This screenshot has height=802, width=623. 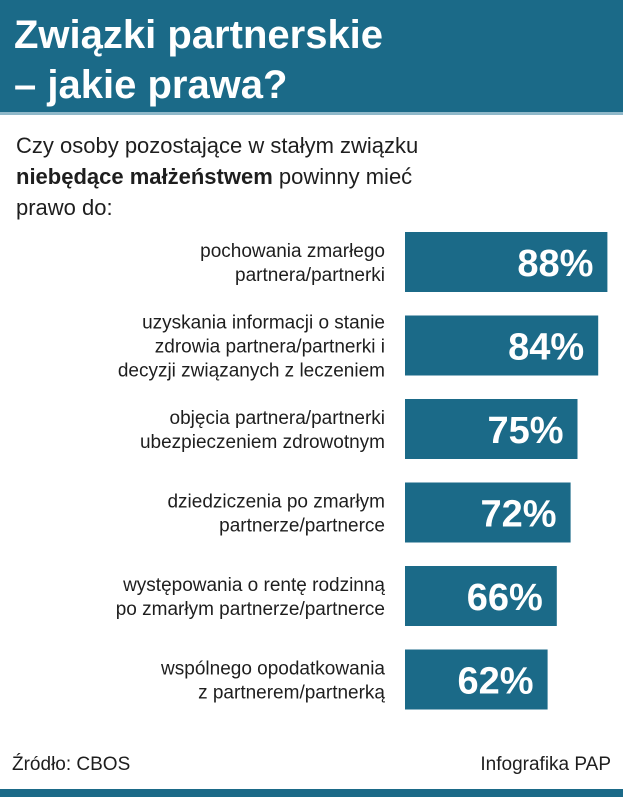 What do you see at coordinates (253, 585) in the screenshot?
I see `category-label: występowania o rentę rodzinną` at bounding box center [253, 585].